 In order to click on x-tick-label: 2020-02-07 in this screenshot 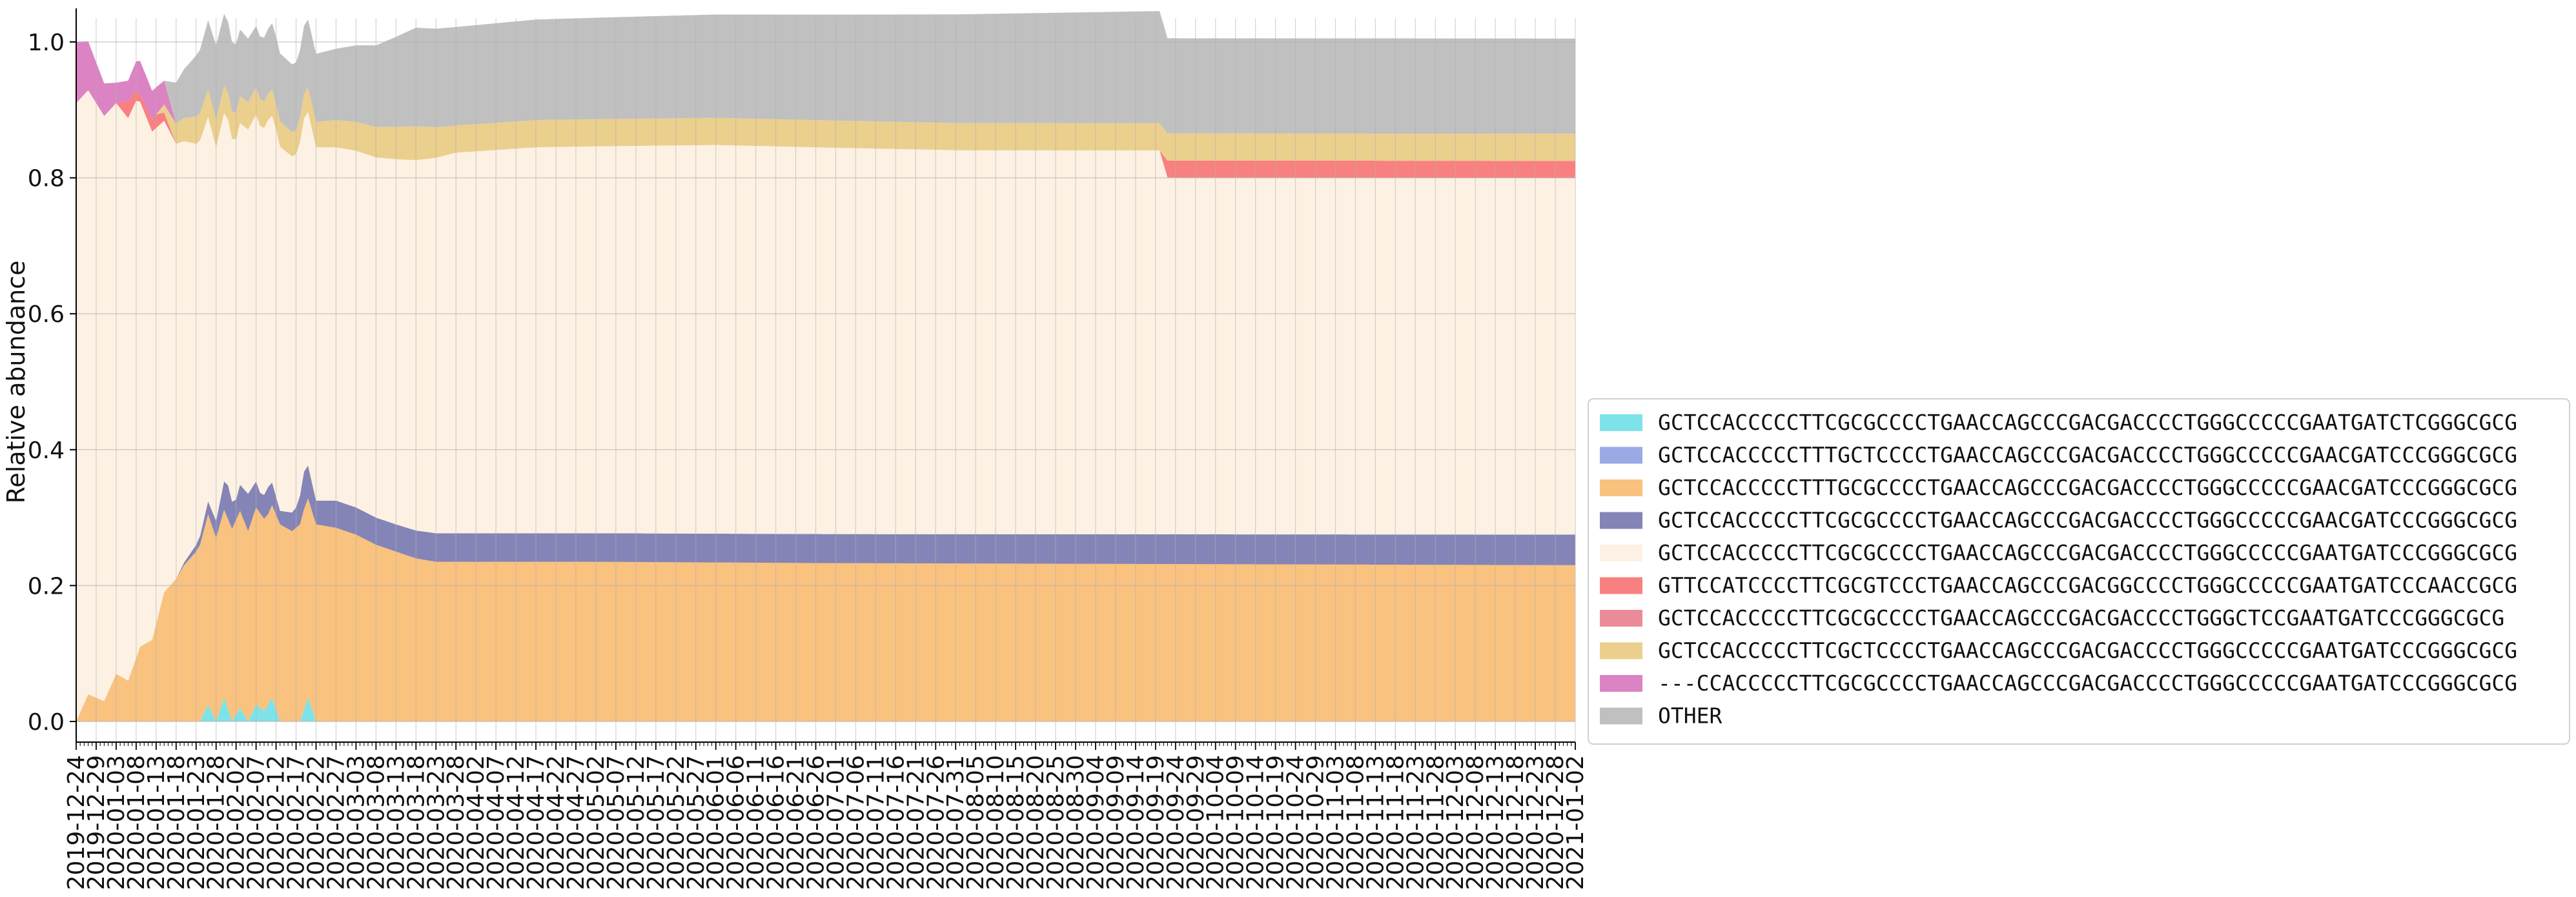, I will do `click(256, 822)`.